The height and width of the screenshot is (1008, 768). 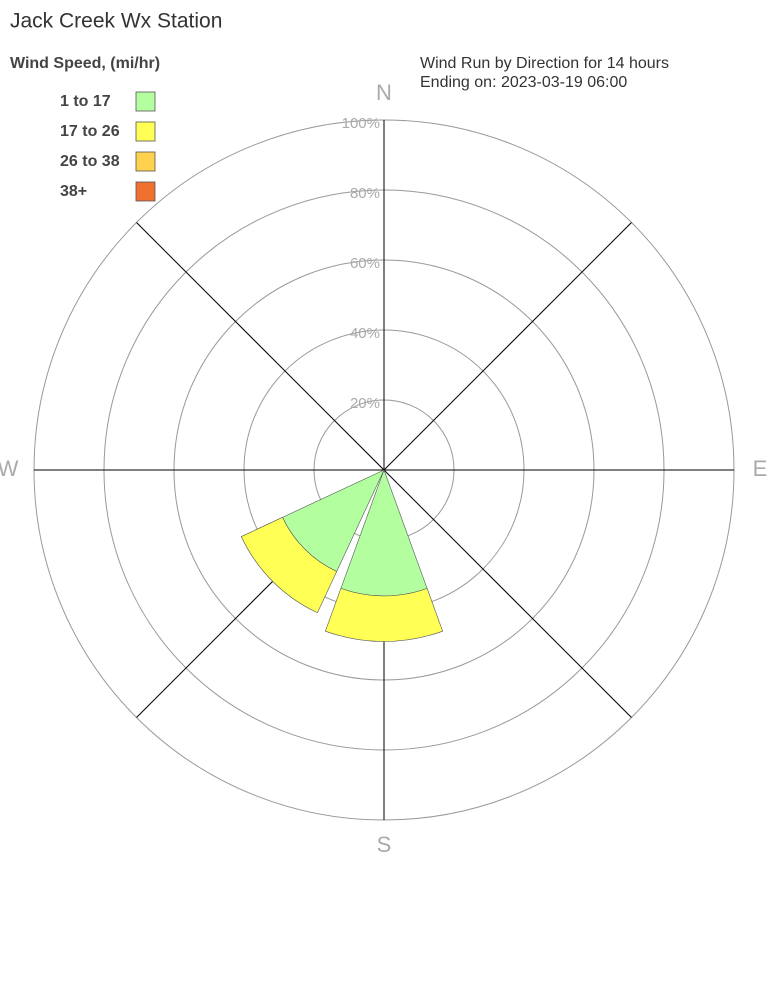 What do you see at coordinates (384, 844) in the screenshot?
I see `direction-label: S` at bounding box center [384, 844].